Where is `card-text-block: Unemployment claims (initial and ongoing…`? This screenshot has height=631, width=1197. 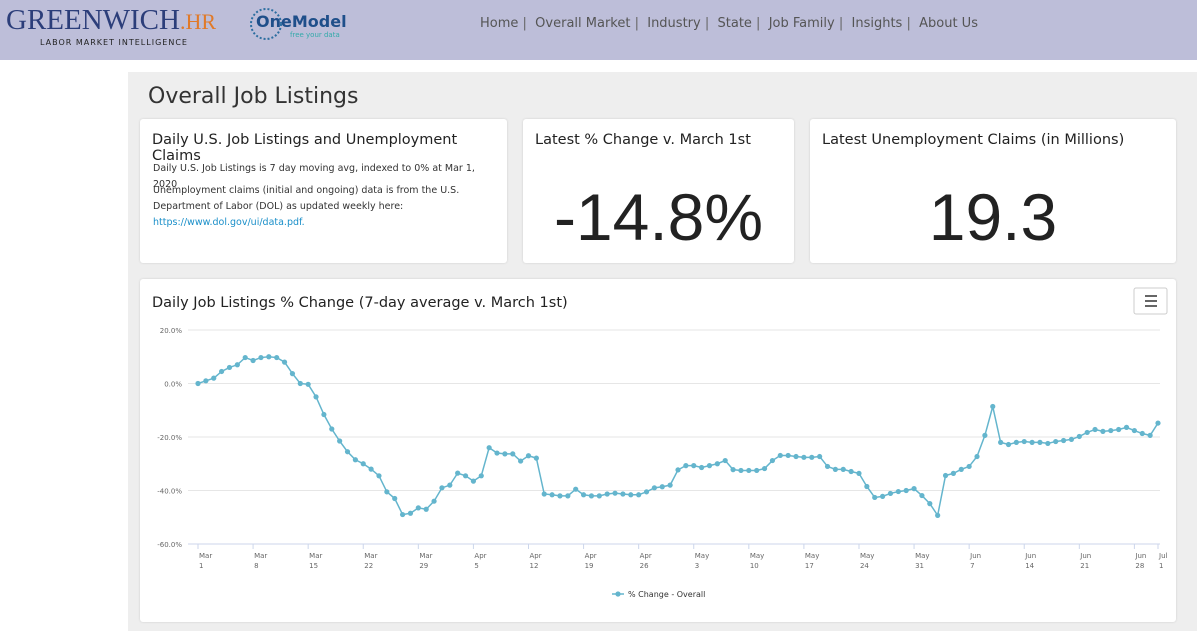
card-text-block: Unemployment claims (initial and ongoing… is located at coordinates (313, 207).